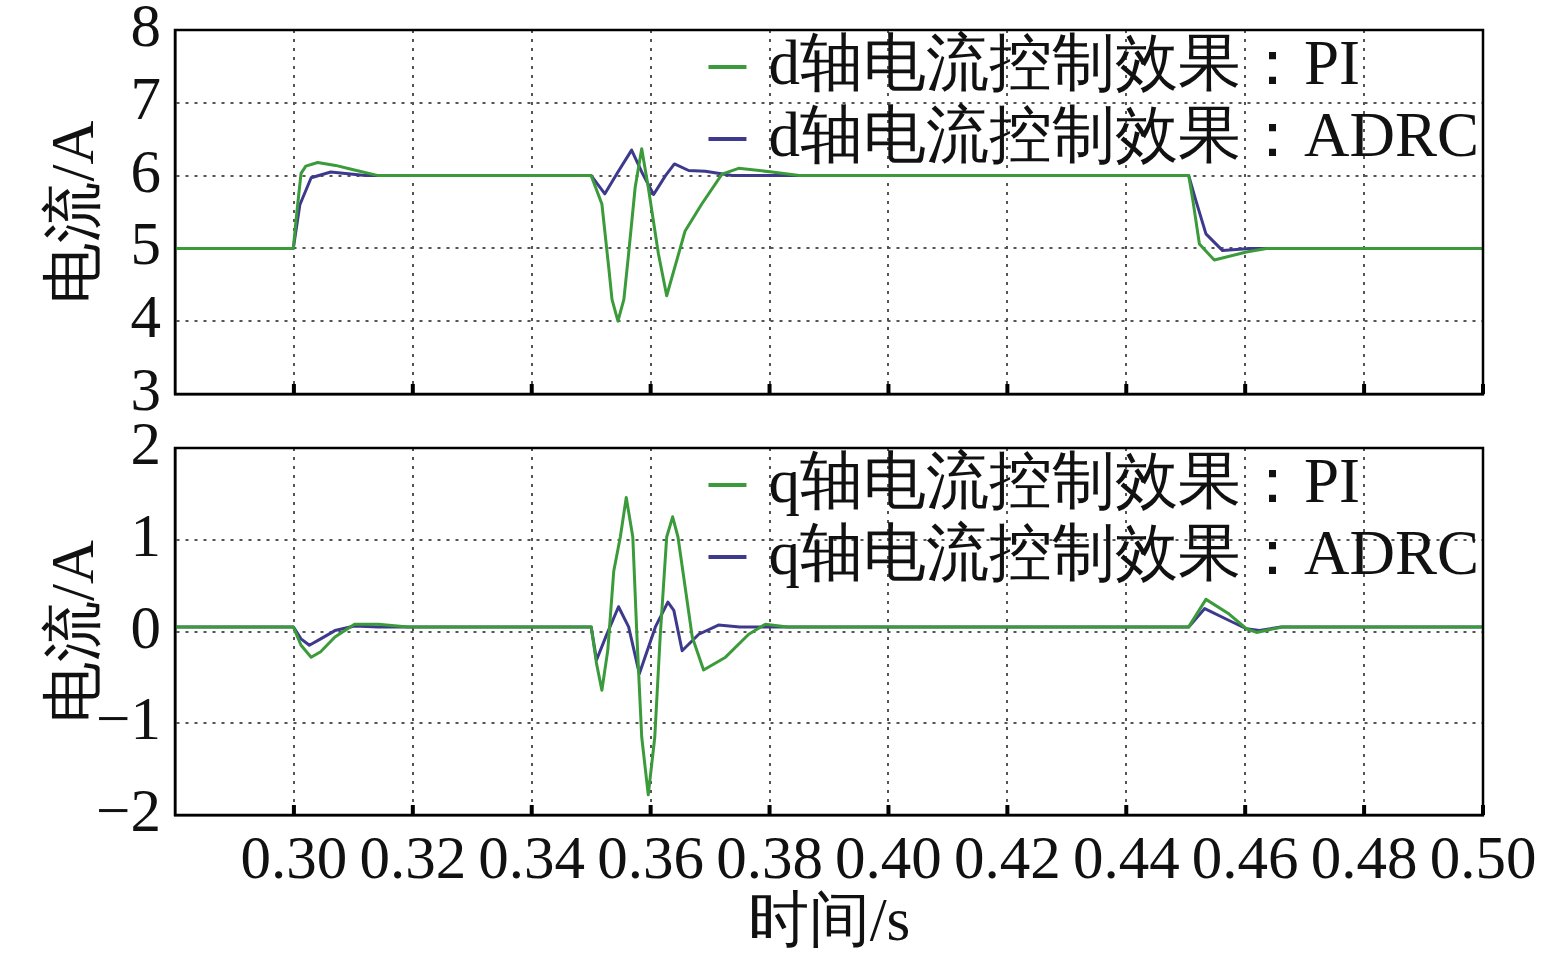  What do you see at coordinates (128, 811) in the screenshot?
I see `y-tick-label: −2` at bounding box center [128, 811].